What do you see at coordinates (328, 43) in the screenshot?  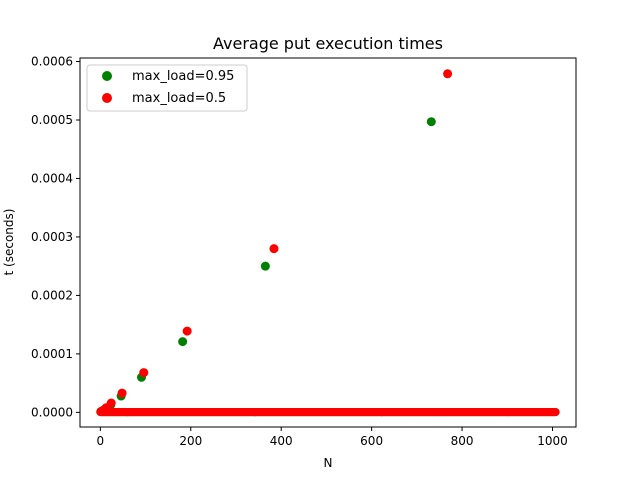 I see `chart-title: Average put execution times` at bounding box center [328, 43].